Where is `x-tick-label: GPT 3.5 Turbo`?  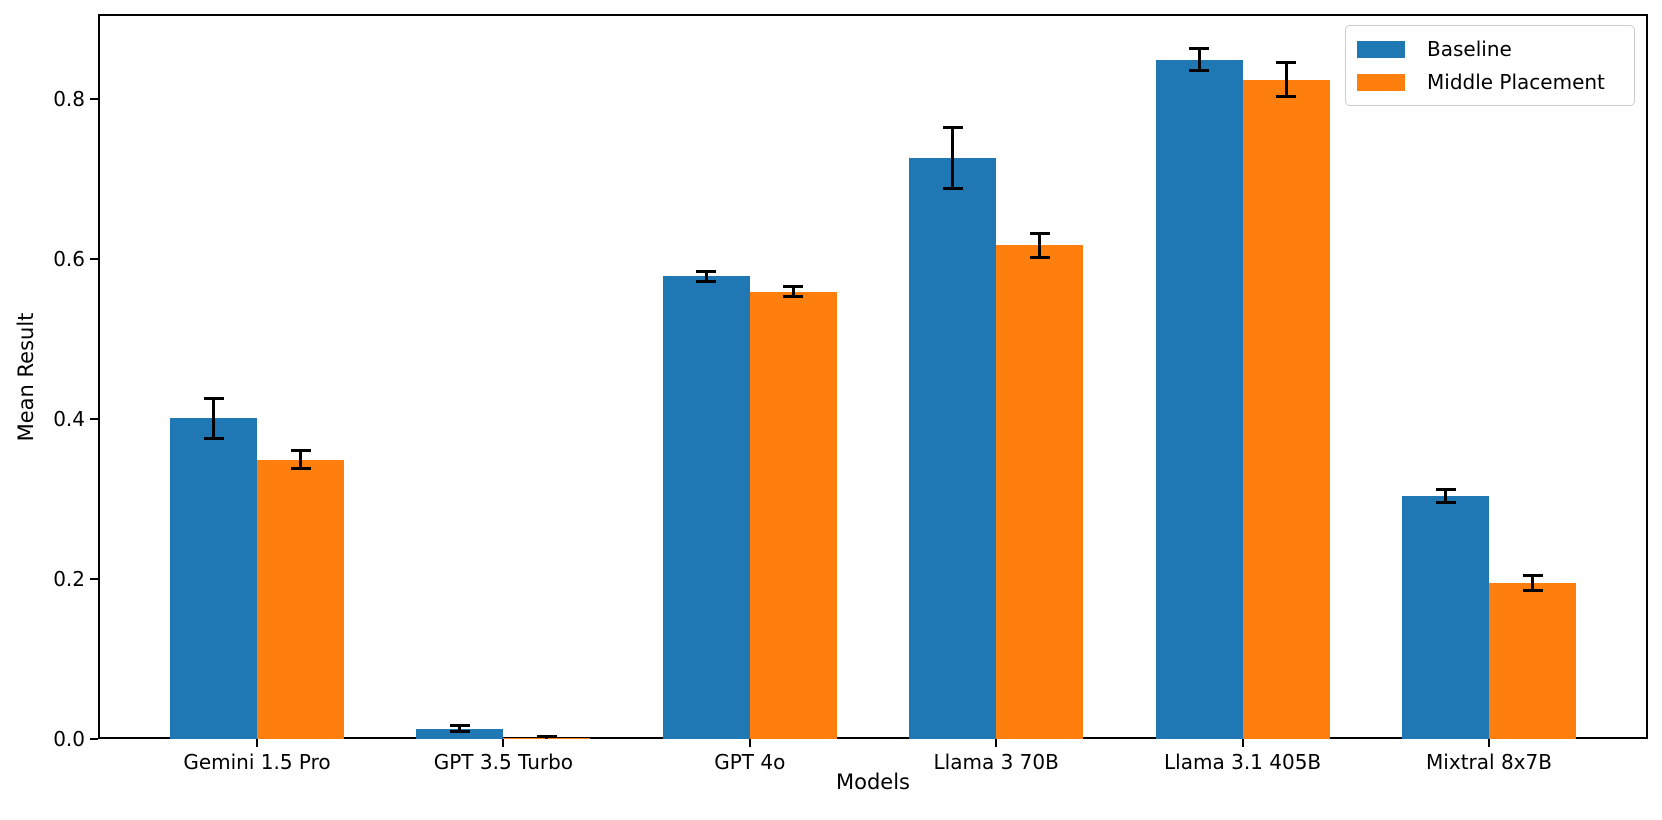 x-tick-label: GPT 3.5 Turbo is located at coordinates (503, 762).